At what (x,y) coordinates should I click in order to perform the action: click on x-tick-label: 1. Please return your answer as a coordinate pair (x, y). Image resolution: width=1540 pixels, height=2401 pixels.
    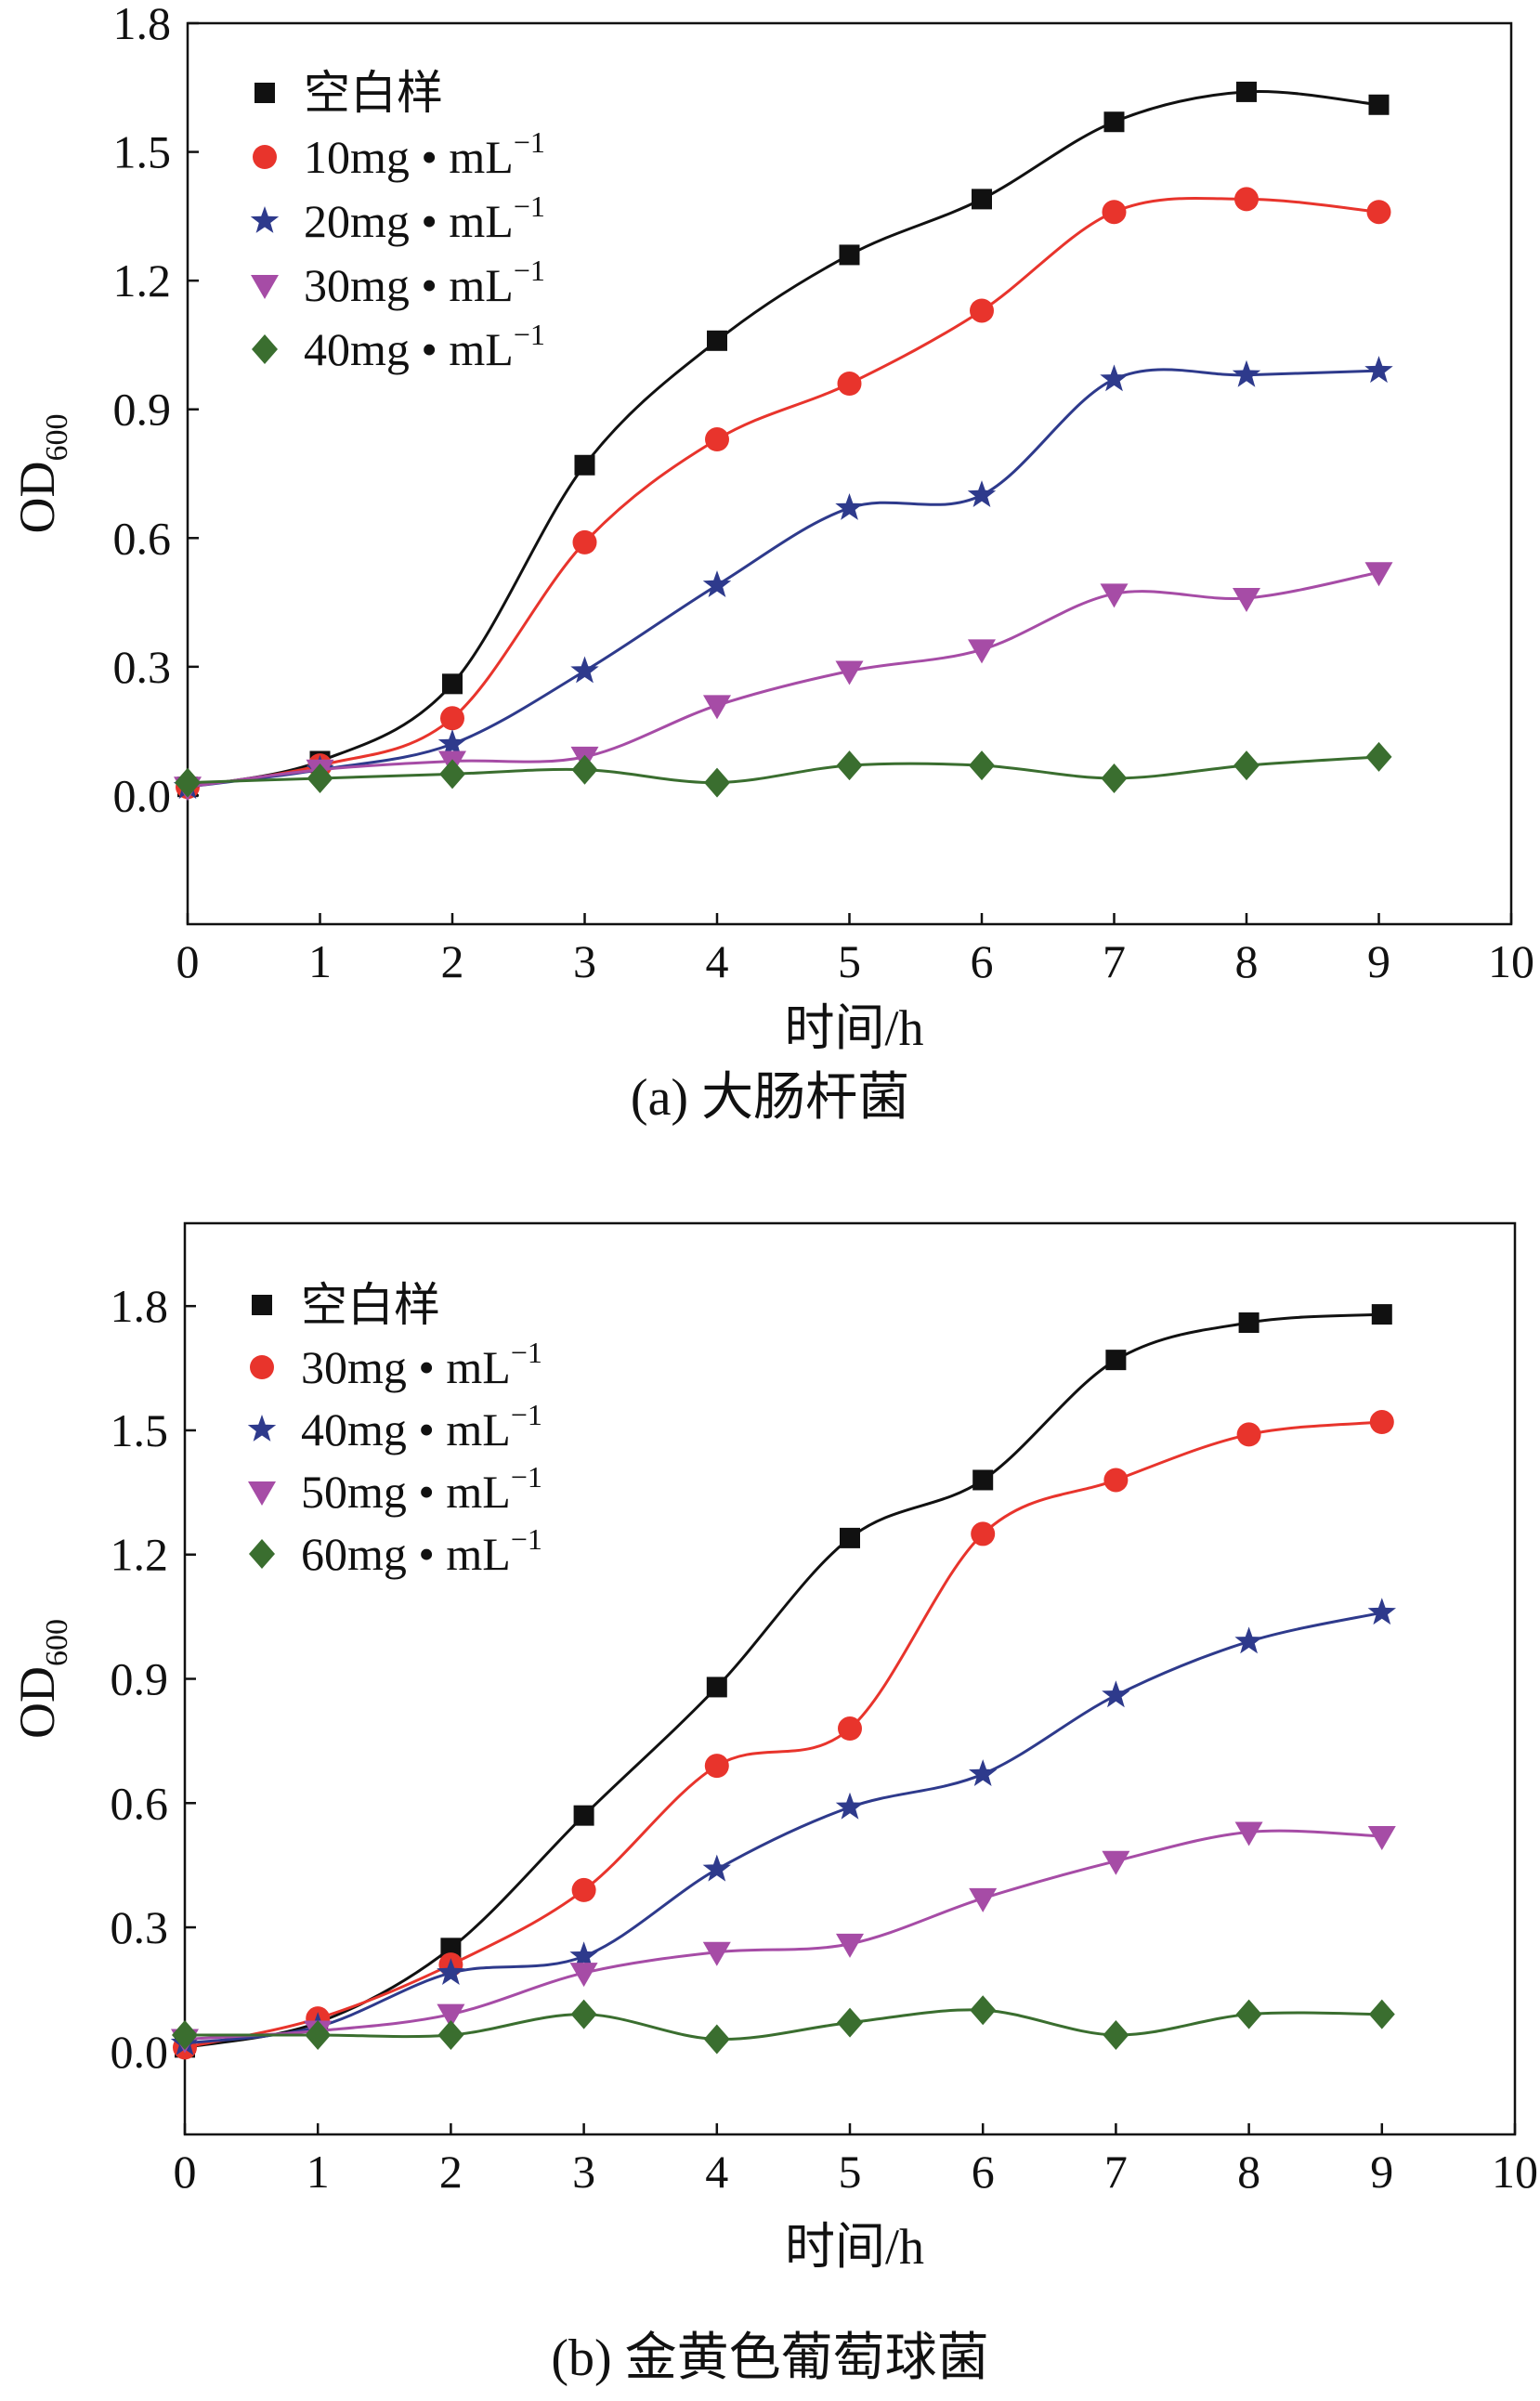
    Looking at the image, I should click on (318, 2172).